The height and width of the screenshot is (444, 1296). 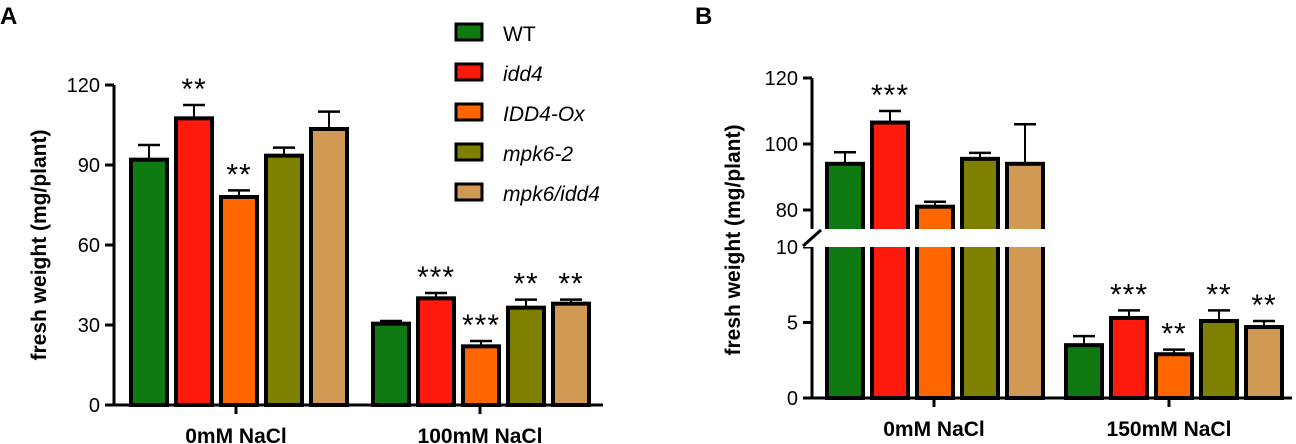 I want to click on y-tick-label: 80, so click(x=787, y=211).